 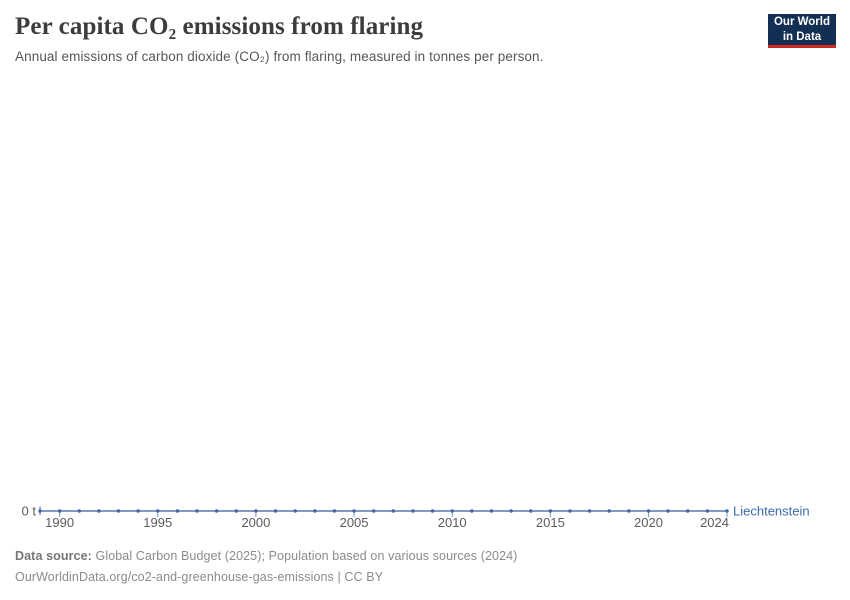 What do you see at coordinates (648, 522) in the screenshot?
I see `x-axis-tick-label: 2020` at bounding box center [648, 522].